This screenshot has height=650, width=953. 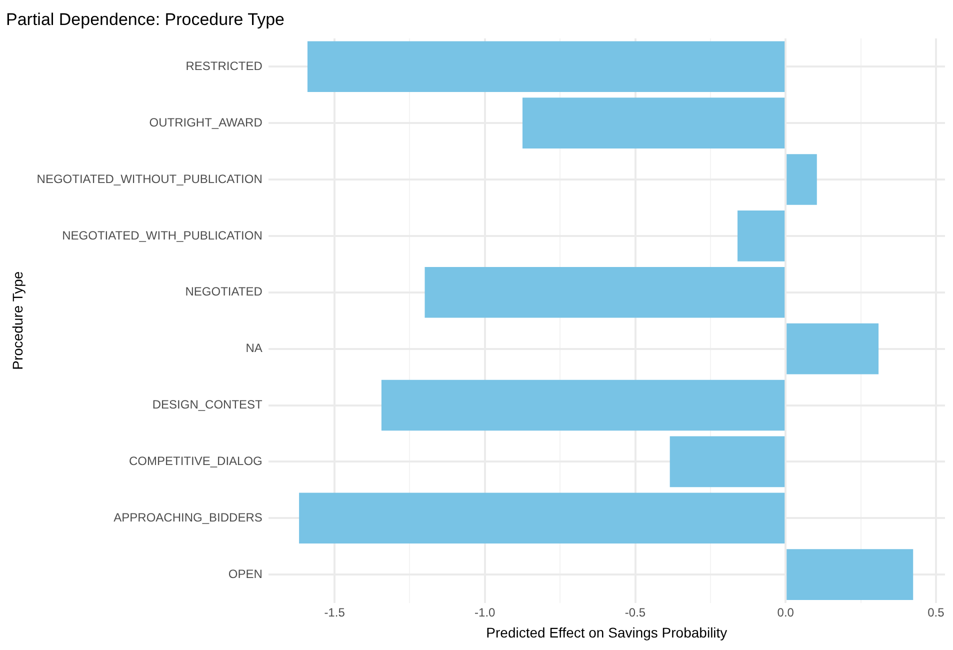 What do you see at coordinates (485, 612) in the screenshot?
I see `x-tick-label: -1.0` at bounding box center [485, 612].